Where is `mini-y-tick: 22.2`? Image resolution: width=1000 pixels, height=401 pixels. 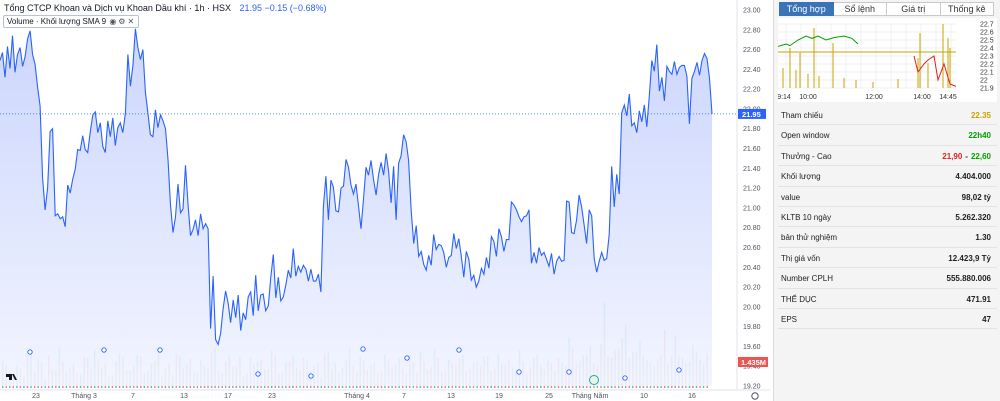 mini-y-tick: 22.2 is located at coordinates (987, 65).